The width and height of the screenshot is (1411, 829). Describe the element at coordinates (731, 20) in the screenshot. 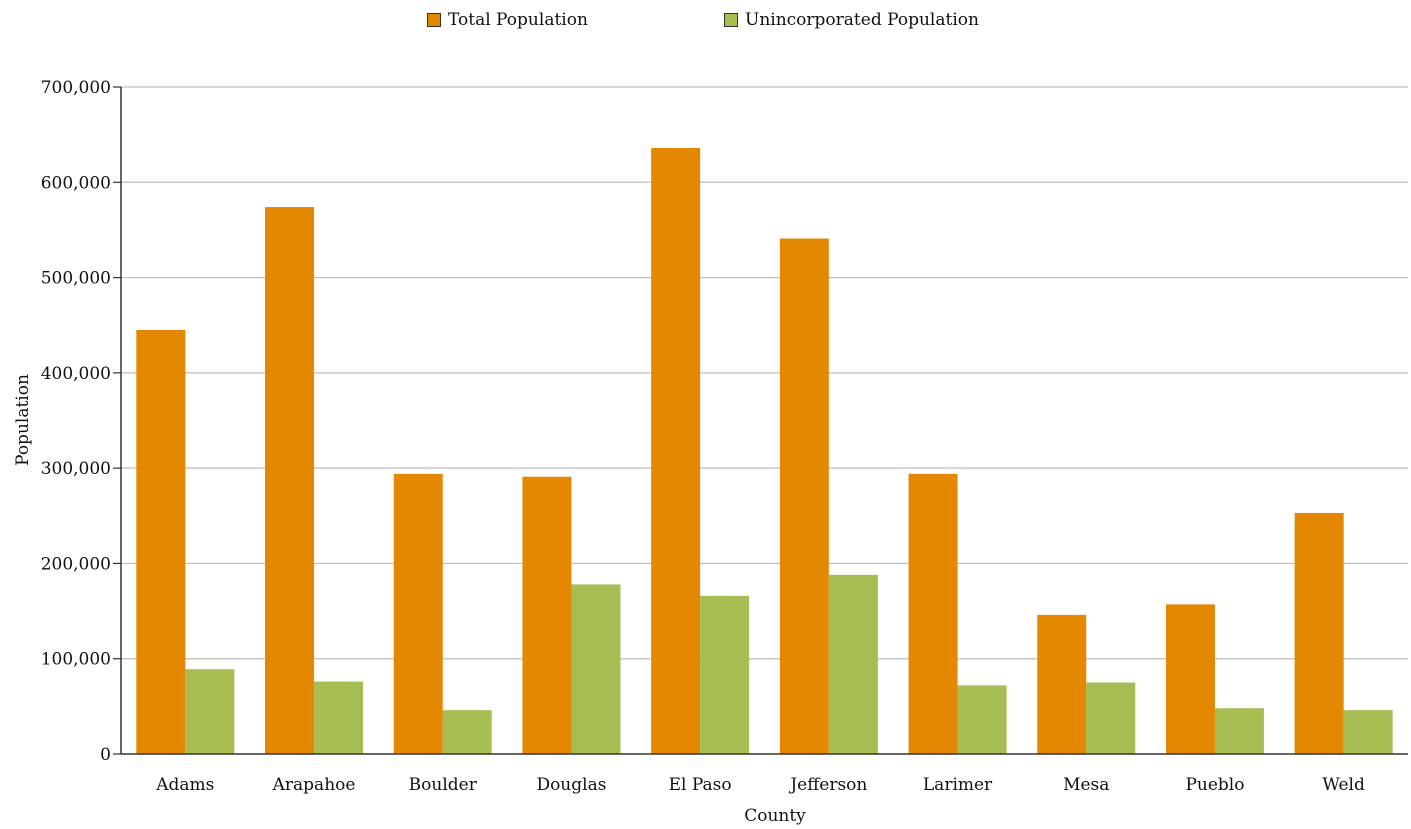

I see `legend-swatch-unincorporated` at that location.